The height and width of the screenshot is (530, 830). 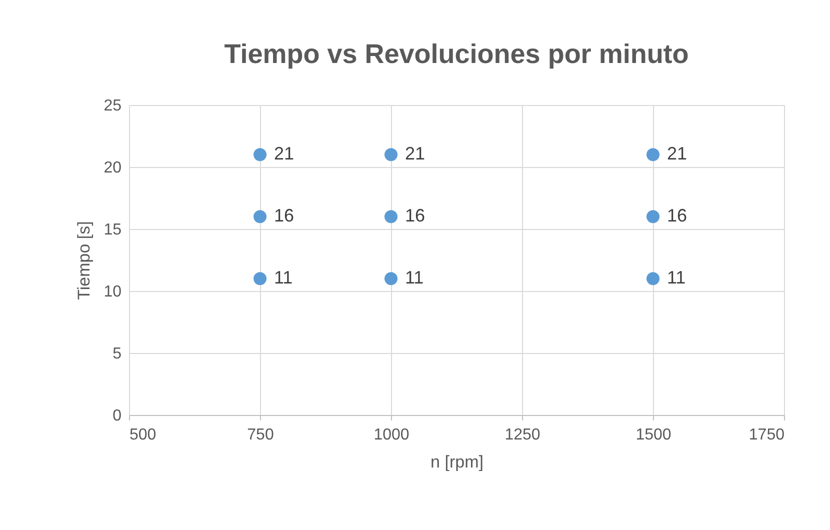 What do you see at coordinates (113, 230) in the screenshot?
I see `y-tick-label: 15` at bounding box center [113, 230].